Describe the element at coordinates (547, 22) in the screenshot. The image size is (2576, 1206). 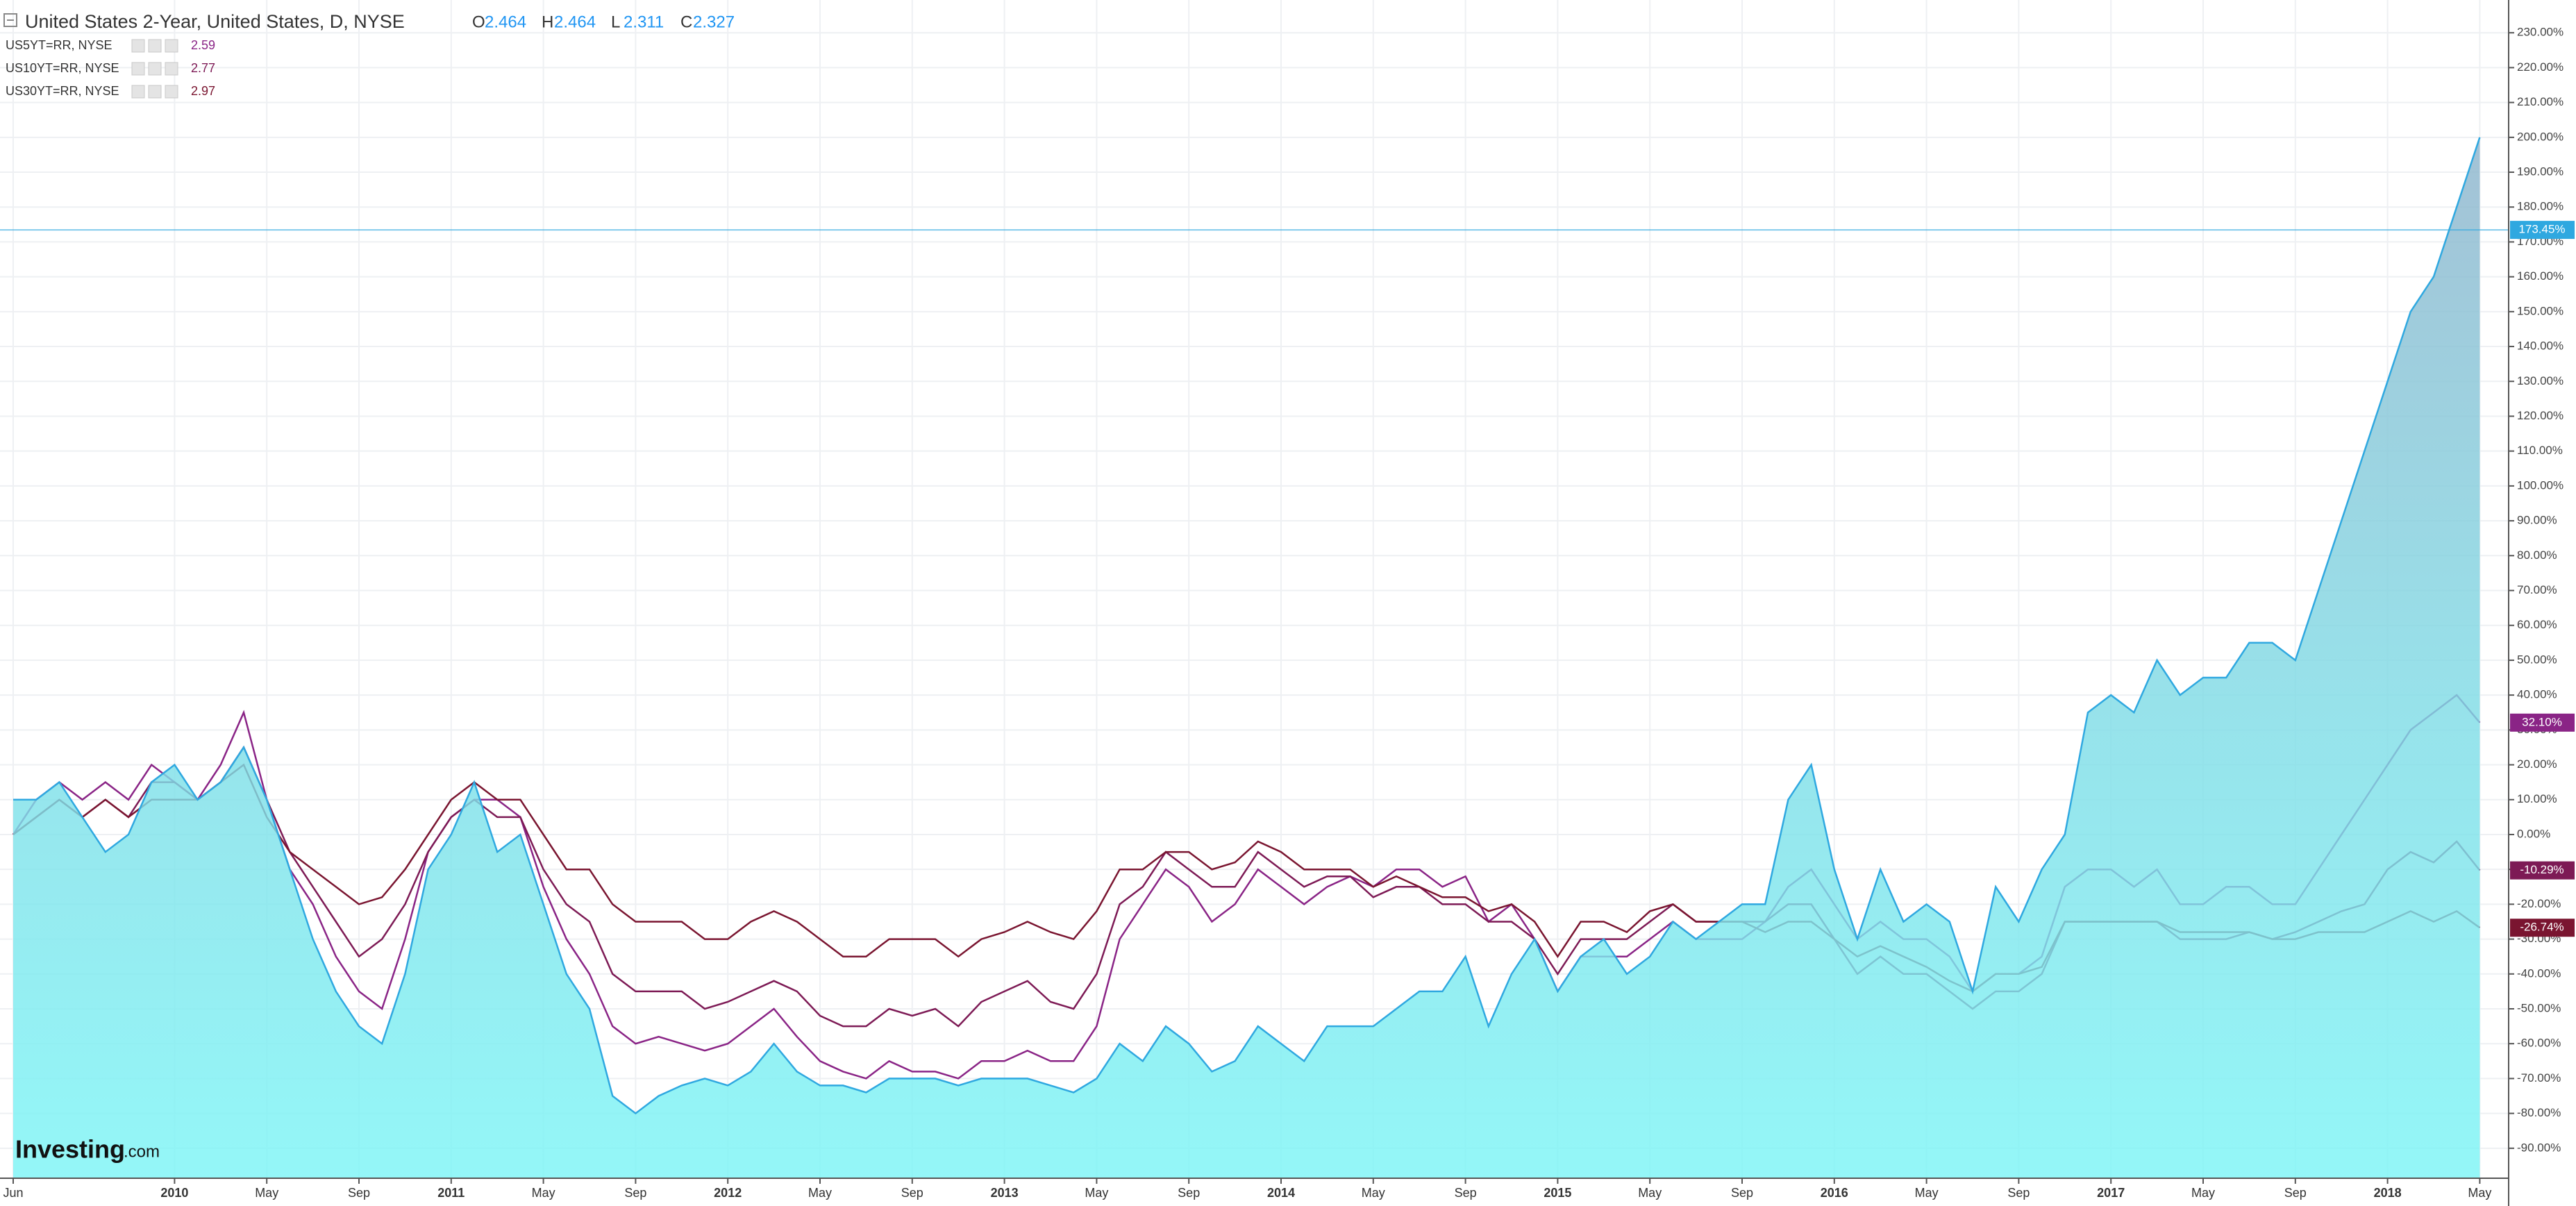
I see `ohlc-key: H` at that location.